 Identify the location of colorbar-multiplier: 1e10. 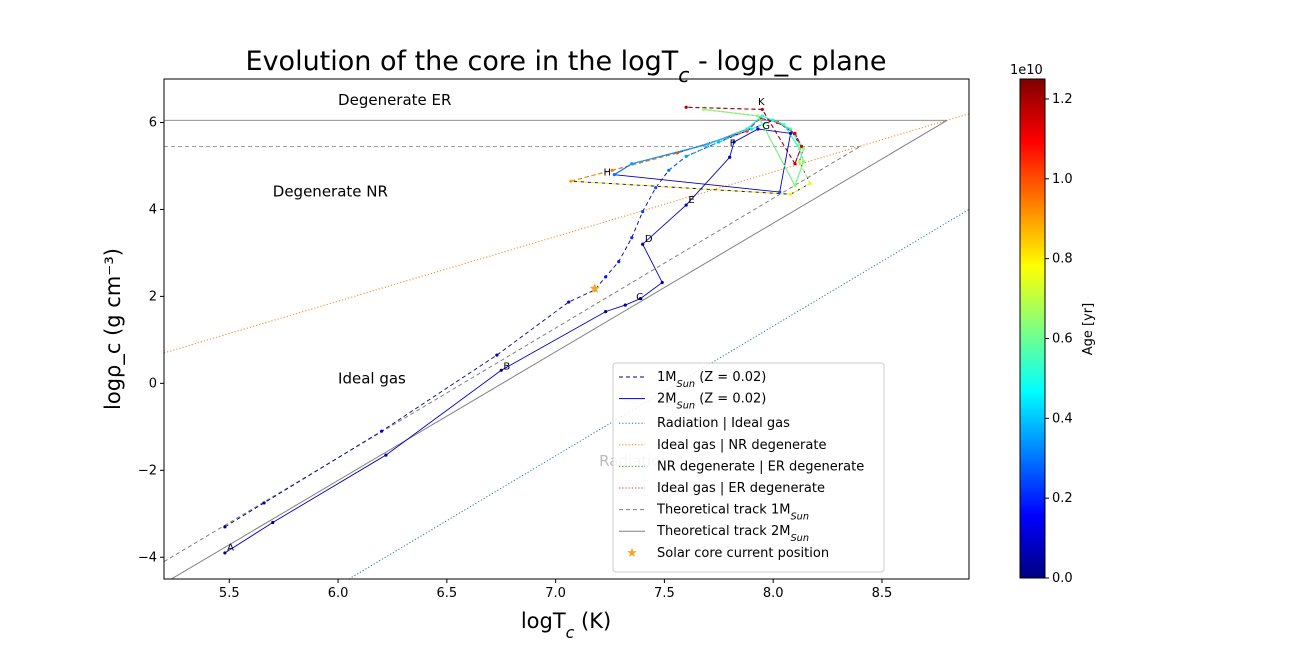
(1026, 70).